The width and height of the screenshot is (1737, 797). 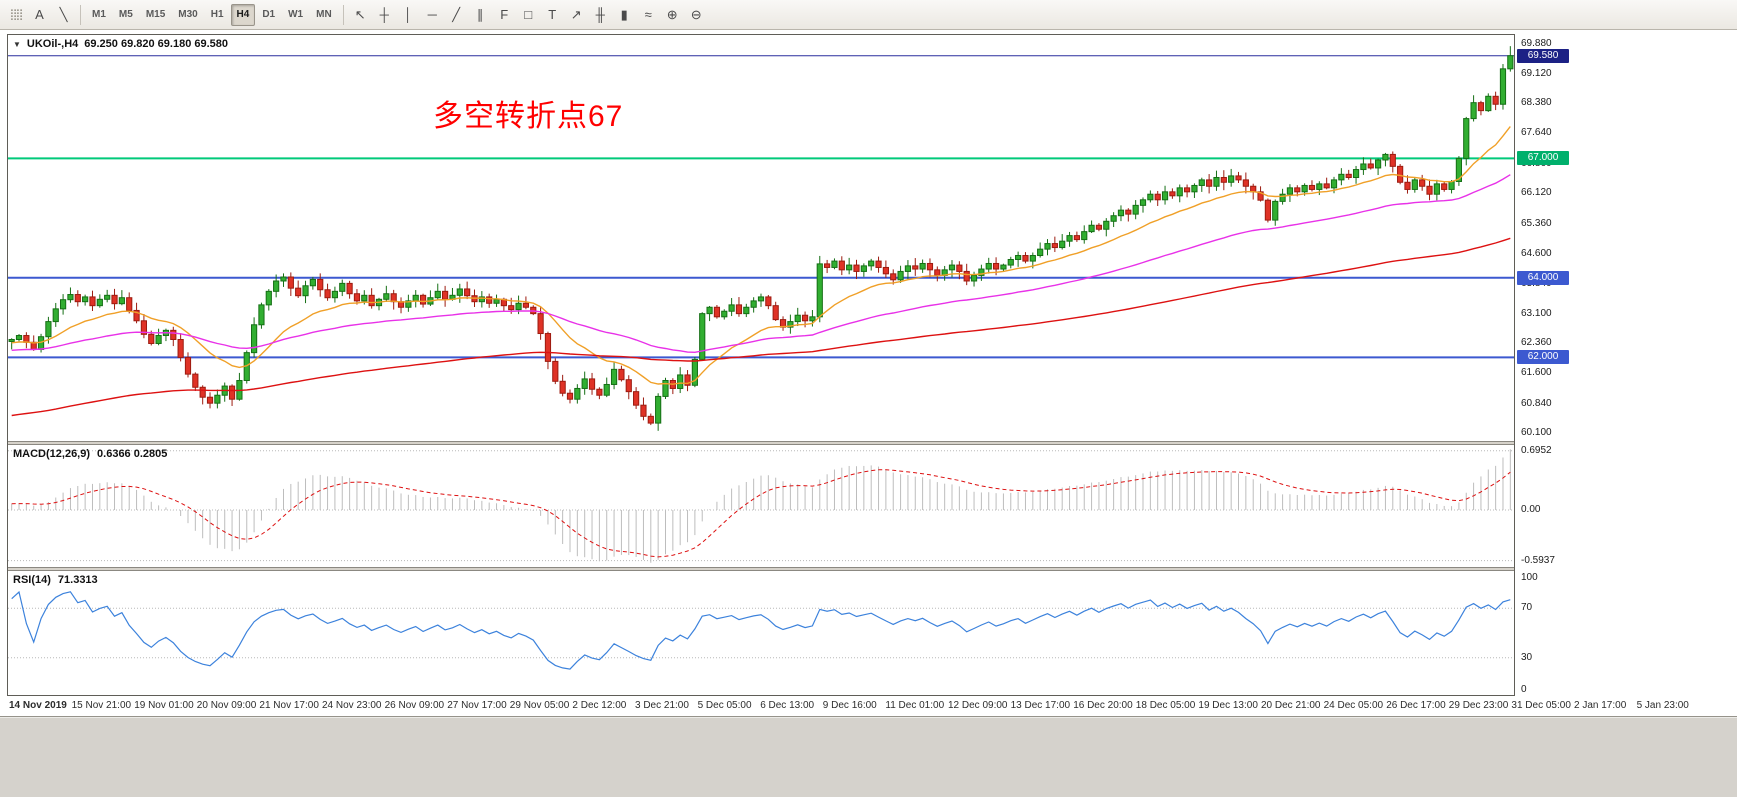 What do you see at coordinates (1536, 73) in the screenshot?
I see `price-label: 69.120` at bounding box center [1536, 73].